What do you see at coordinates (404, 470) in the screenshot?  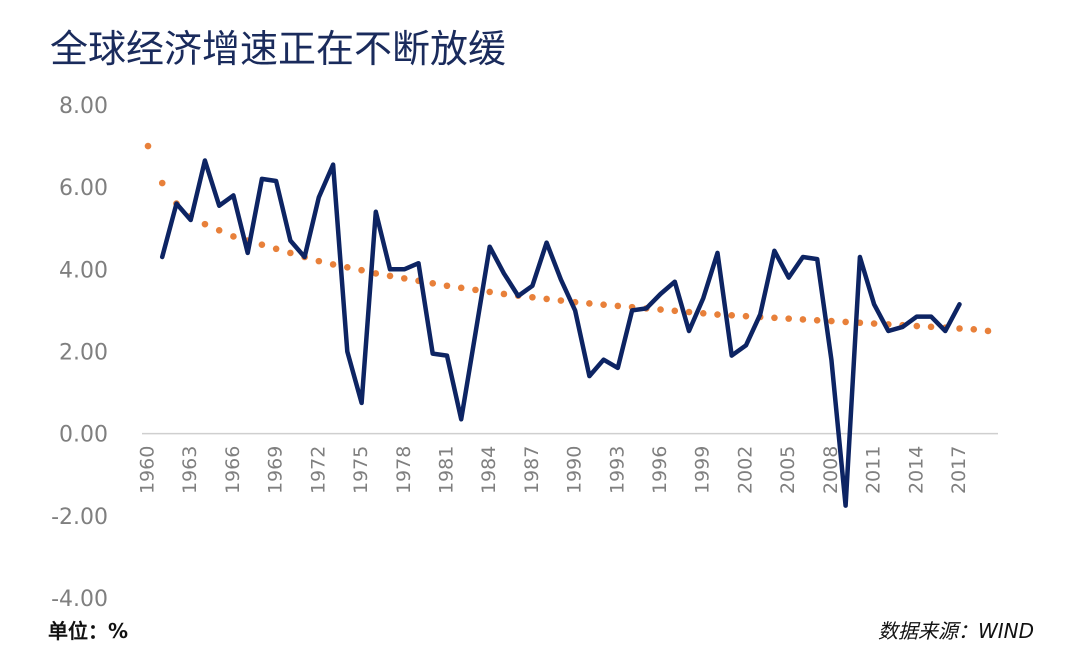 I see `x-tick-label: 1978` at bounding box center [404, 470].